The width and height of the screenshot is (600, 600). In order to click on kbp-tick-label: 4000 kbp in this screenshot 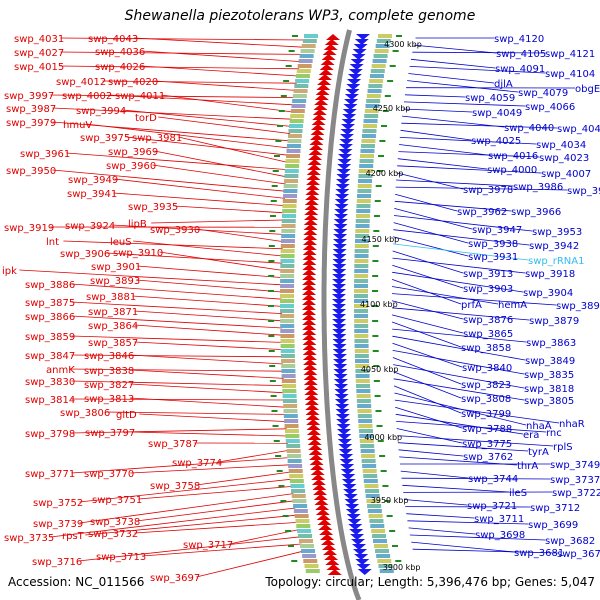, I will do `click(383, 437)`.